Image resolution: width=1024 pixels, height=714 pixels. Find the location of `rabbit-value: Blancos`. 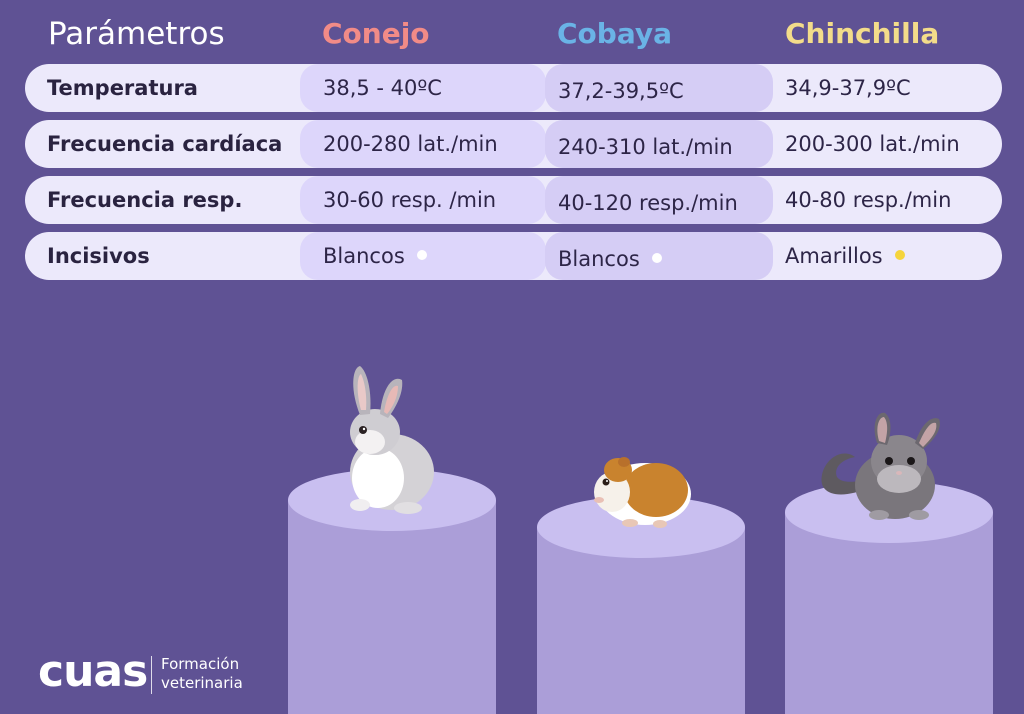

rabbit-value: Blancos is located at coordinates (375, 256).